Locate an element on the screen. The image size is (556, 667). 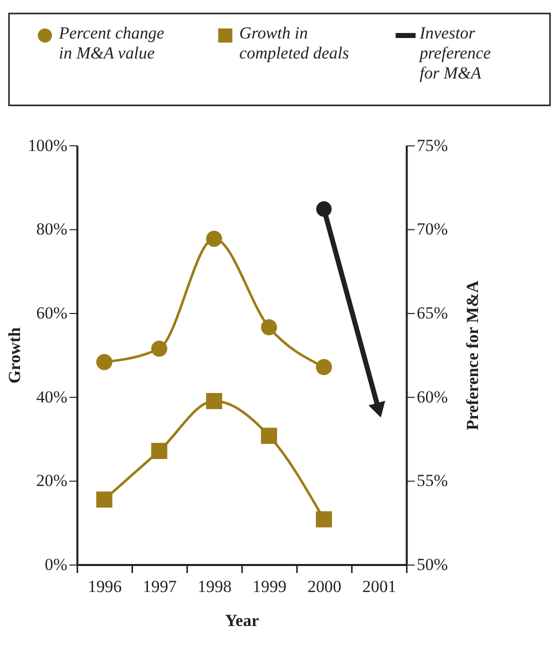
x-tick-label: 1996 is located at coordinates (105, 586).